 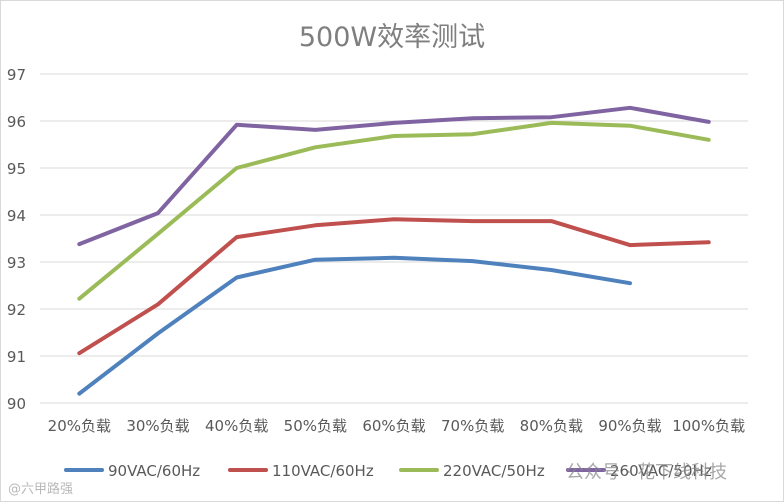 I want to click on legend-label: 220VAC/50Hz, so click(x=494, y=471).